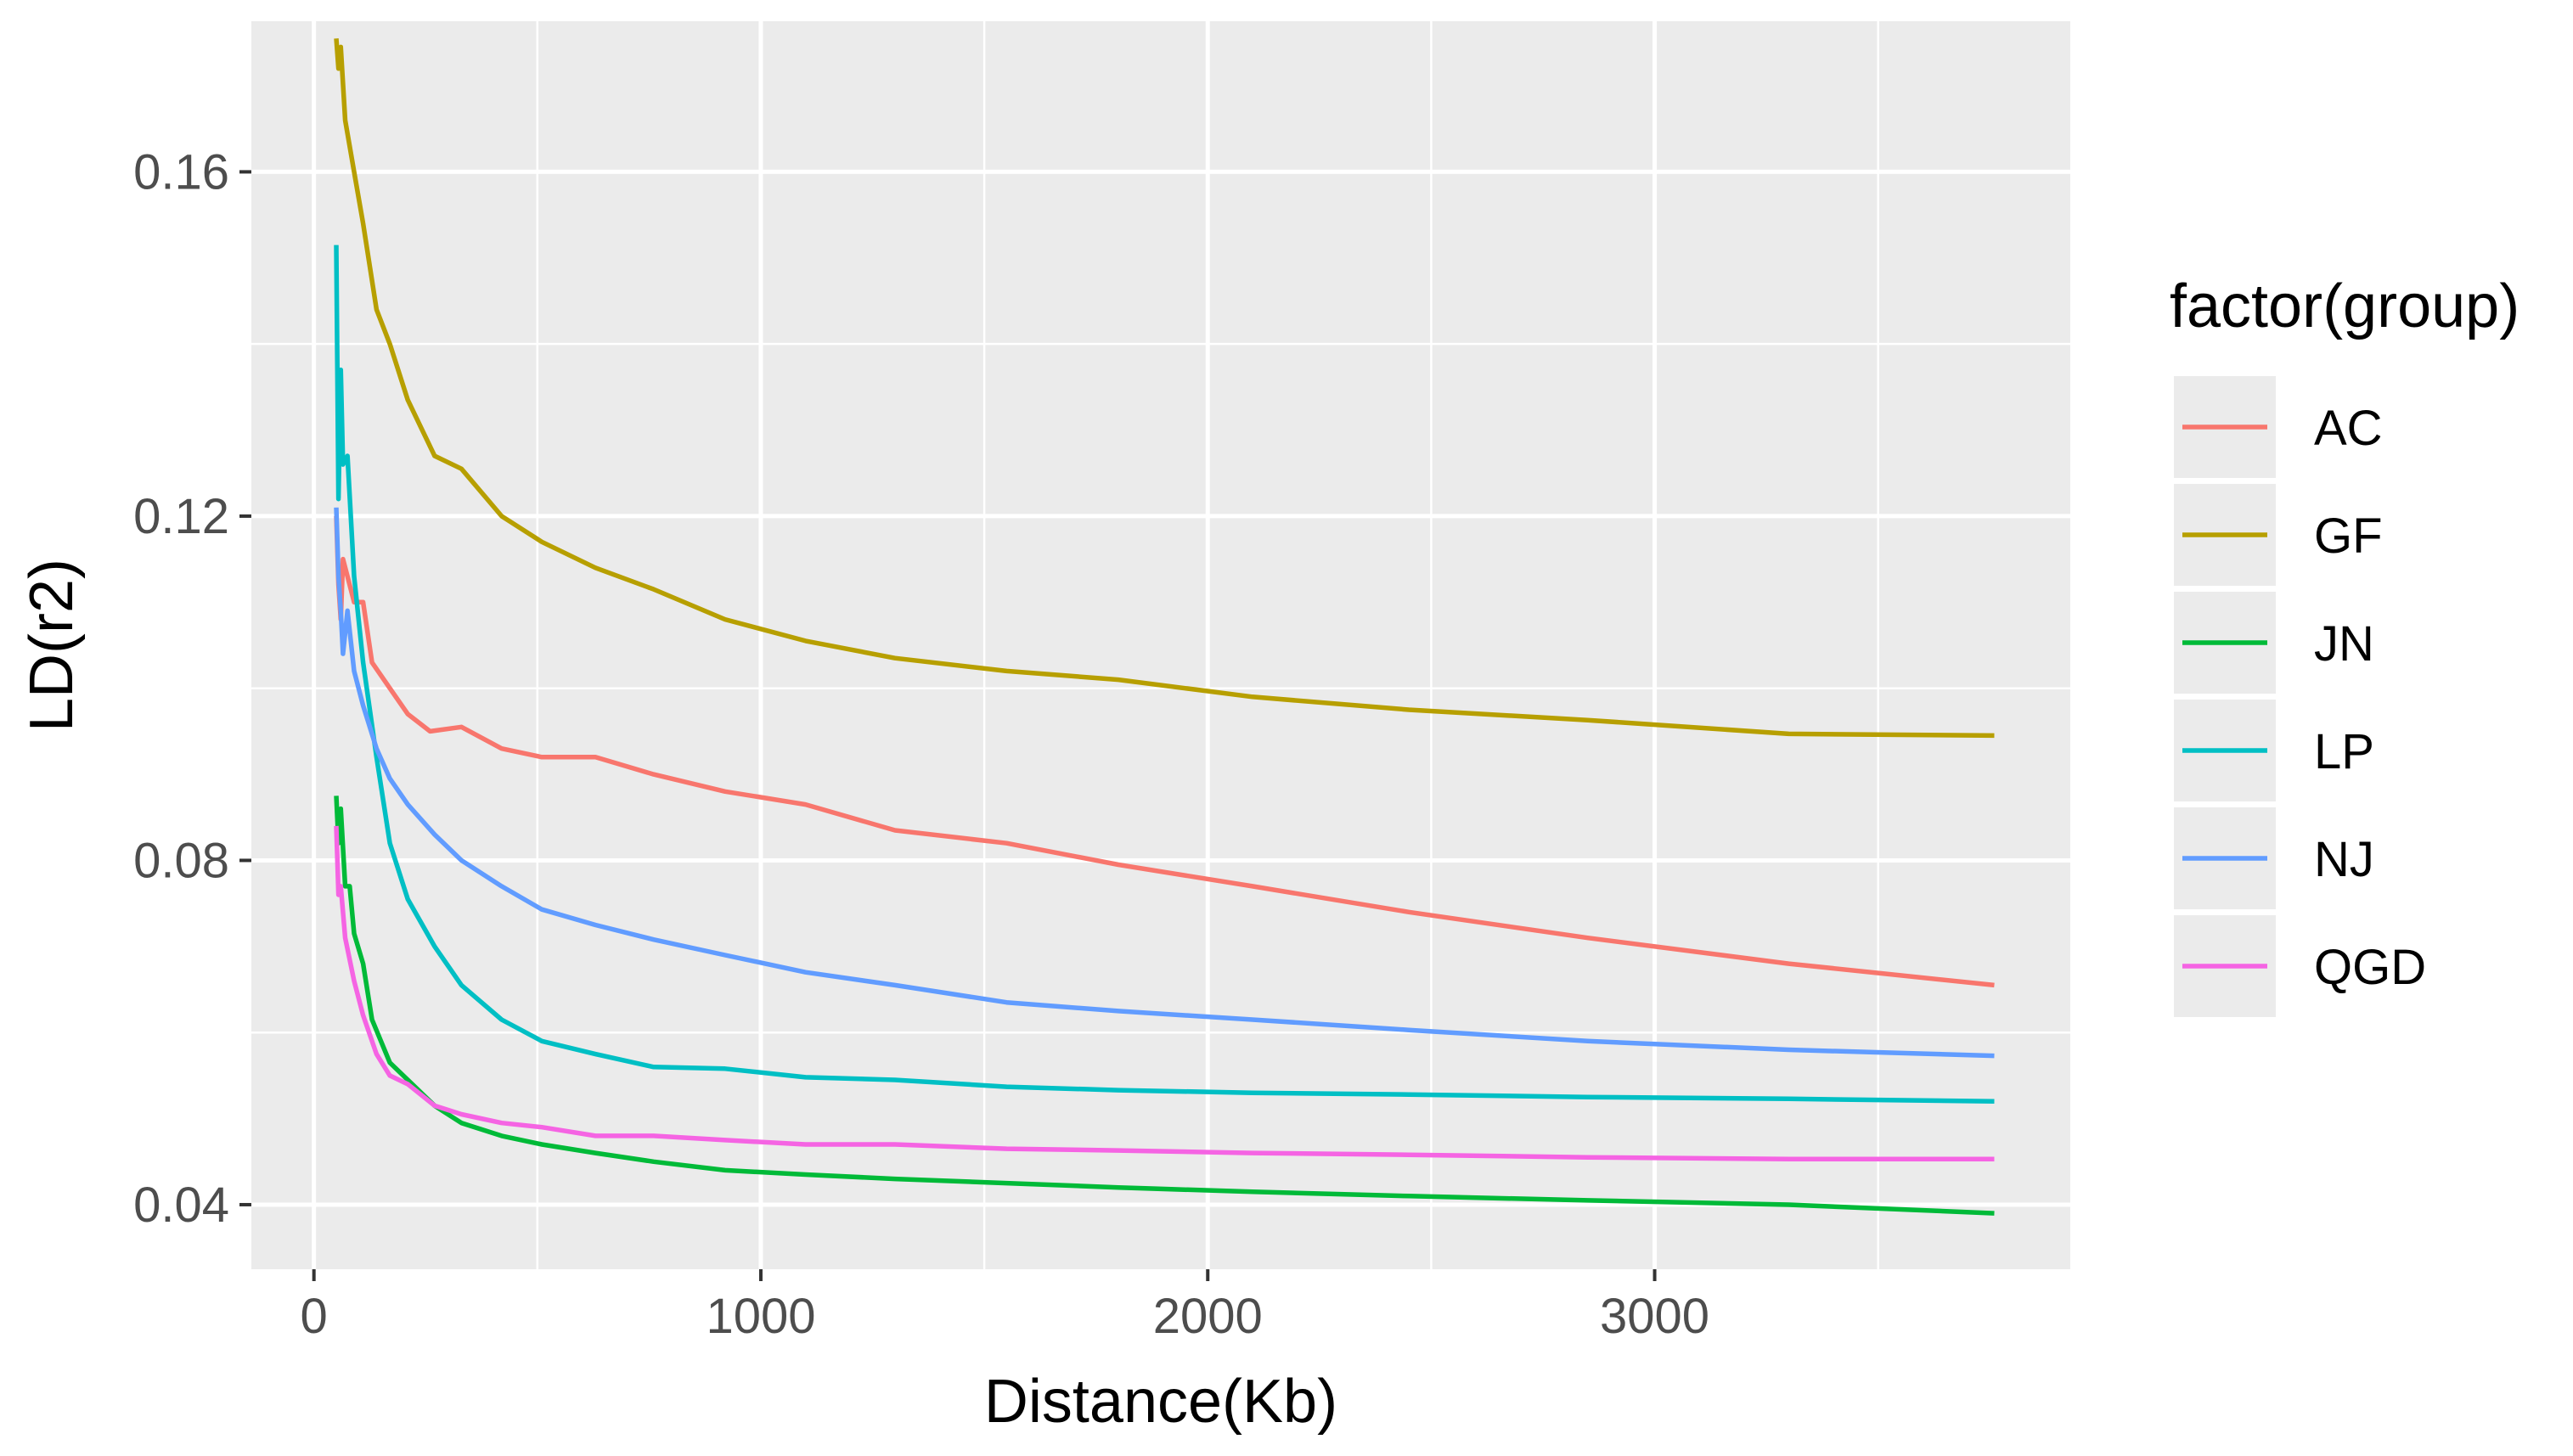  What do you see at coordinates (2344, 751) in the screenshot?
I see `legend-label-lp: LP` at bounding box center [2344, 751].